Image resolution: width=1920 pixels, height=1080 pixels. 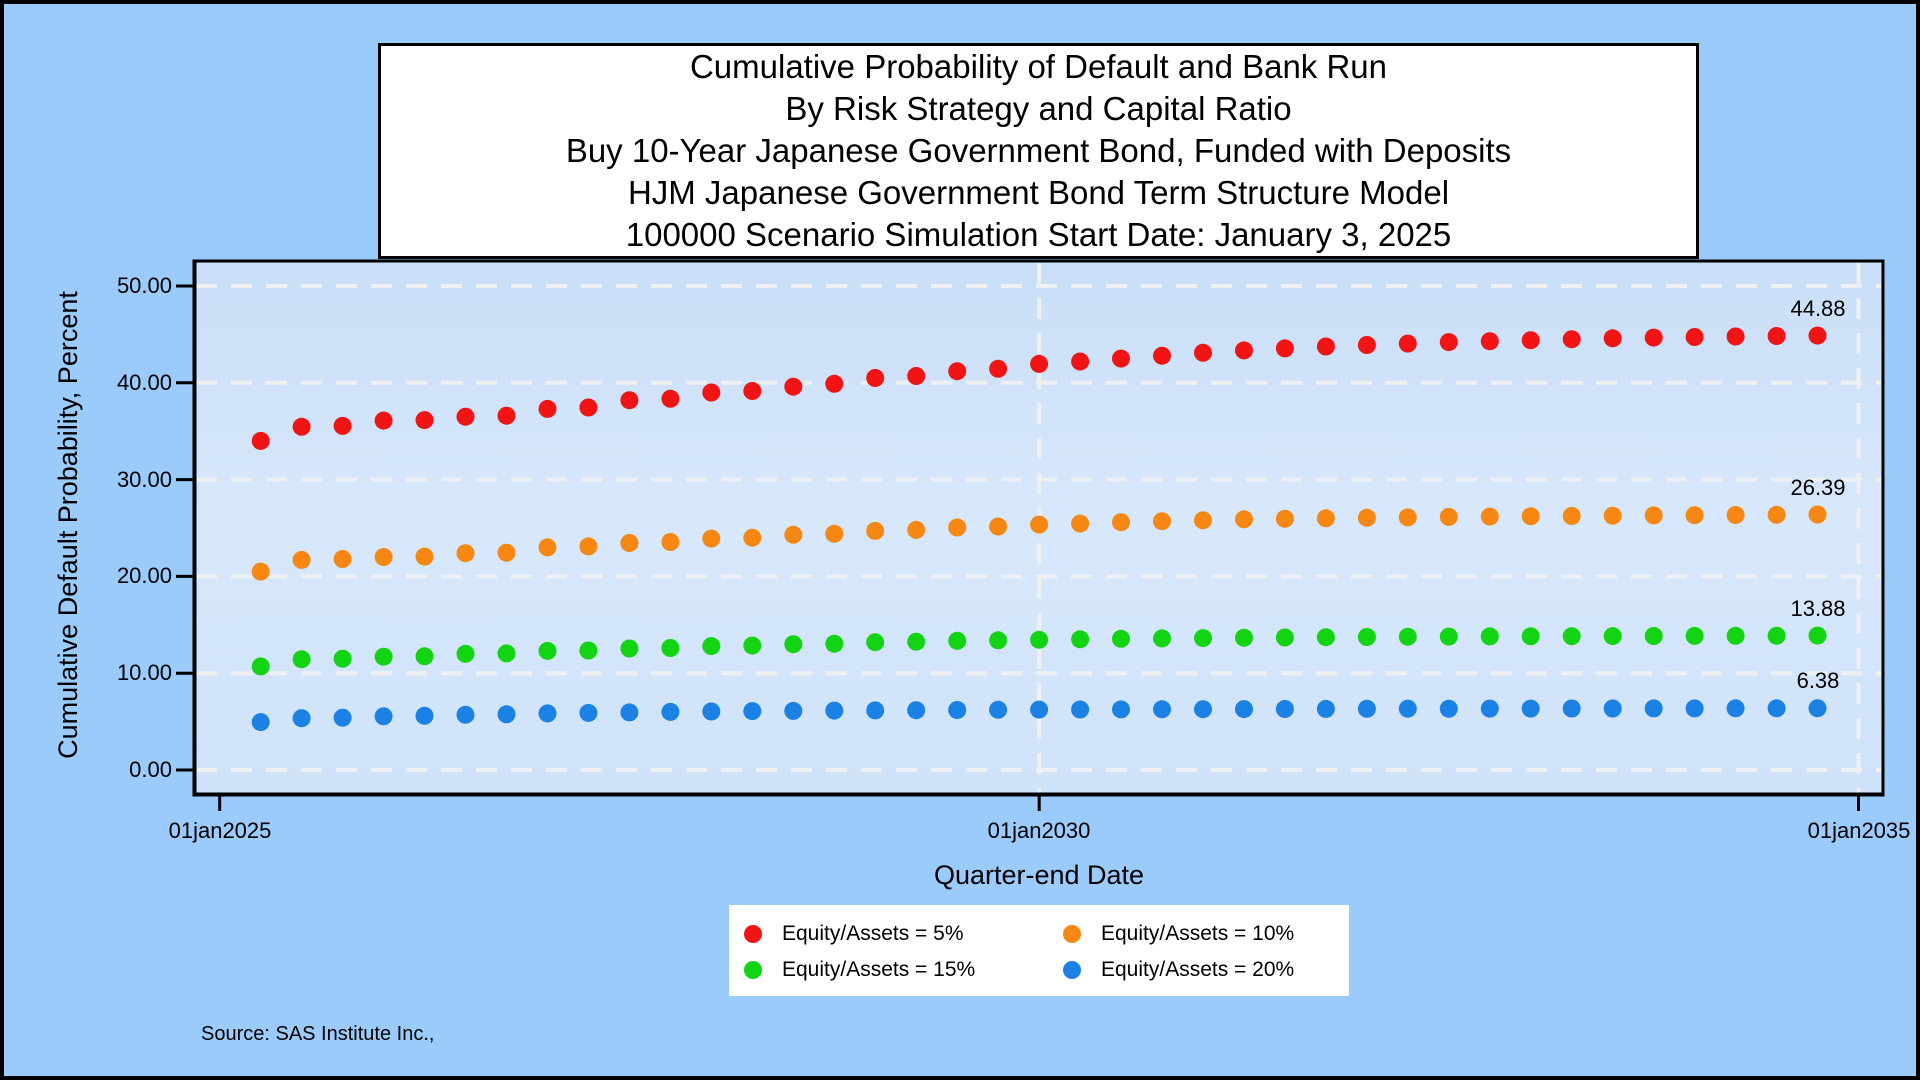 I want to click on y-tick-label-50: 50.00, so click(x=144, y=285).